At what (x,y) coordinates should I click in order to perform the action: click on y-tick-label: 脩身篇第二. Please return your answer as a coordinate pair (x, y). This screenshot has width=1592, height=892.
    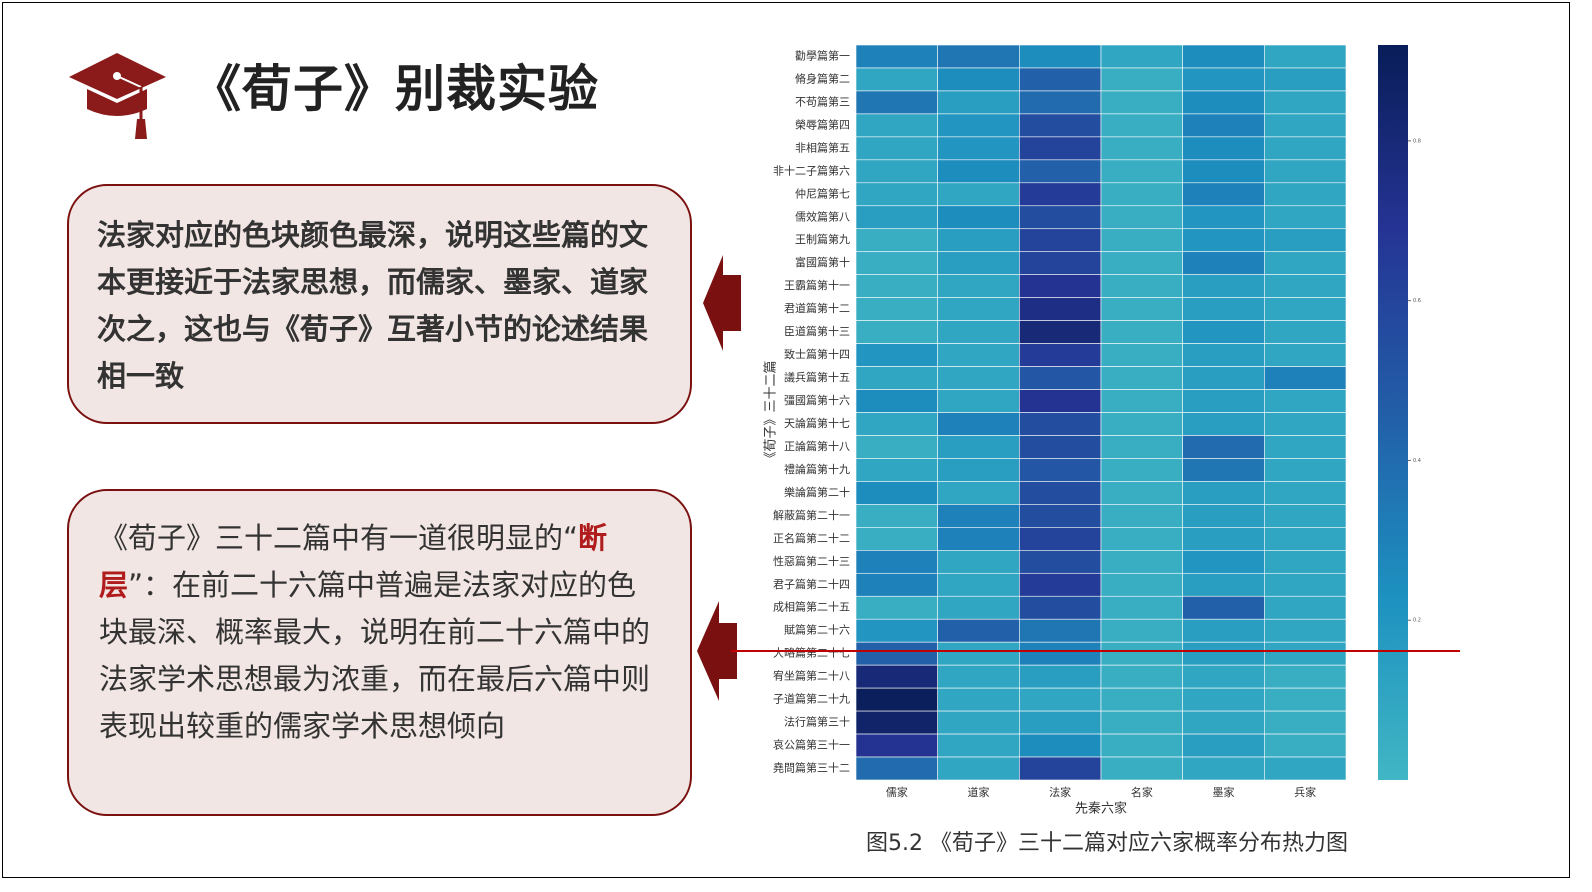
    Looking at the image, I should click on (822, 78).